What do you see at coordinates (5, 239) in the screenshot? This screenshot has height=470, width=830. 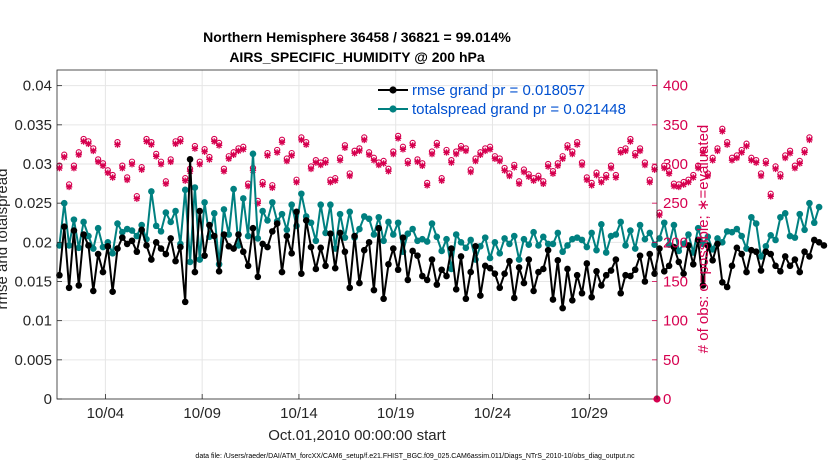 I see `y-axis-label-left: rmse and totalspread` at bounding box center [5, 239].